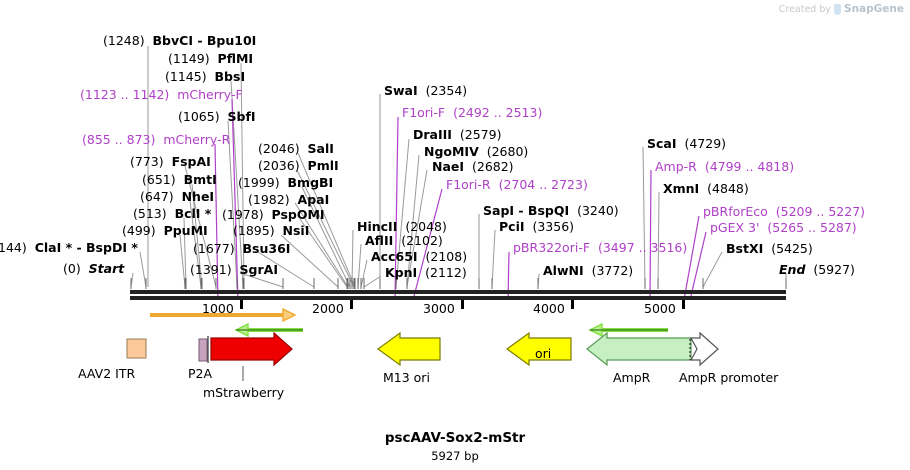 The width and height of the screenshot is (910, 470). What do you see at coordinates (230, 76) in the screenshot?
I see `site-name: BbsI` at bounding box center [230, 76].